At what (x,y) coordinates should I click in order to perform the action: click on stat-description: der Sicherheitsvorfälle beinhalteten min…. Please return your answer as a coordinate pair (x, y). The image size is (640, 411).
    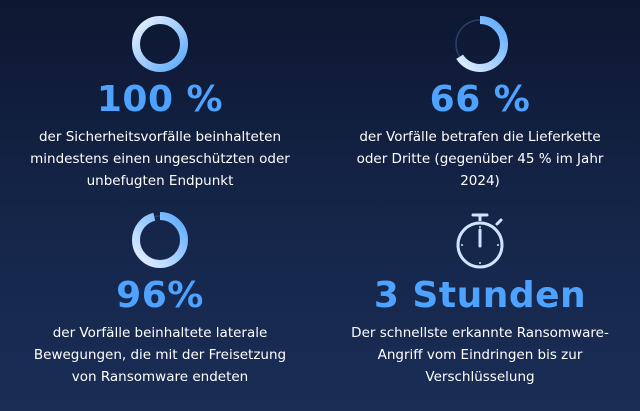
    Looking at the image, I should click on (160, 159).